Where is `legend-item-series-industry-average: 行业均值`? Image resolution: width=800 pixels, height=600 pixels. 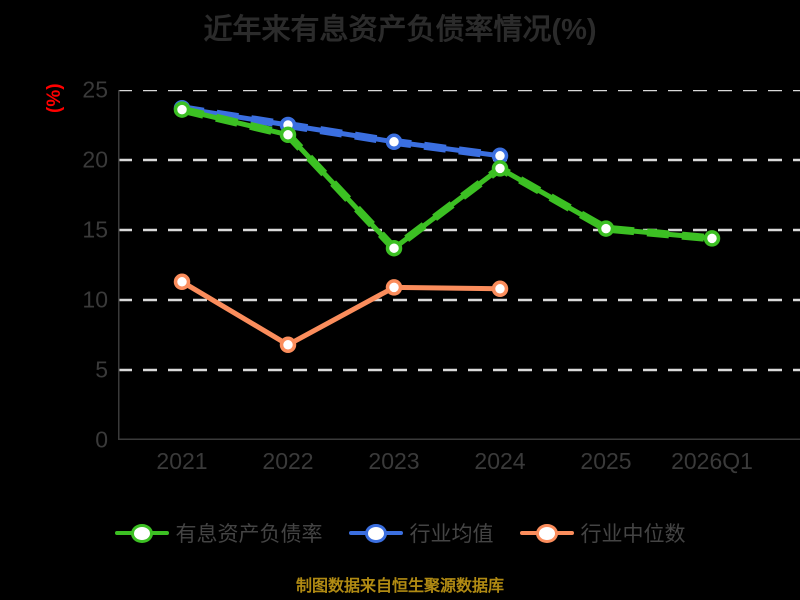 legend-item-series-industry-average: 行业均值 is located at coordinates (421, 533).